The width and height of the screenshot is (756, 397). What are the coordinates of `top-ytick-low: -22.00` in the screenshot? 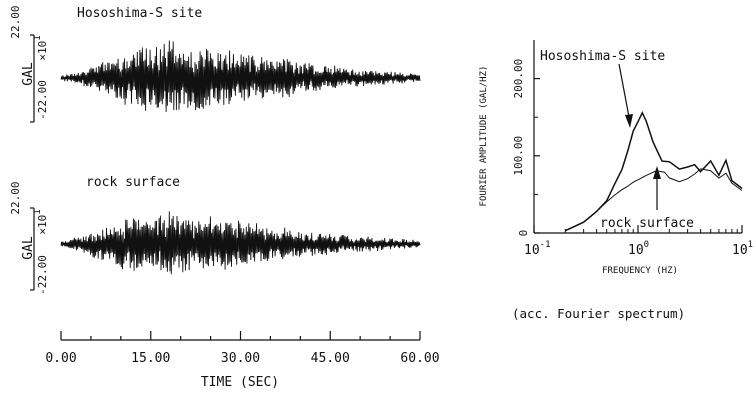 It's located at (42, 100).